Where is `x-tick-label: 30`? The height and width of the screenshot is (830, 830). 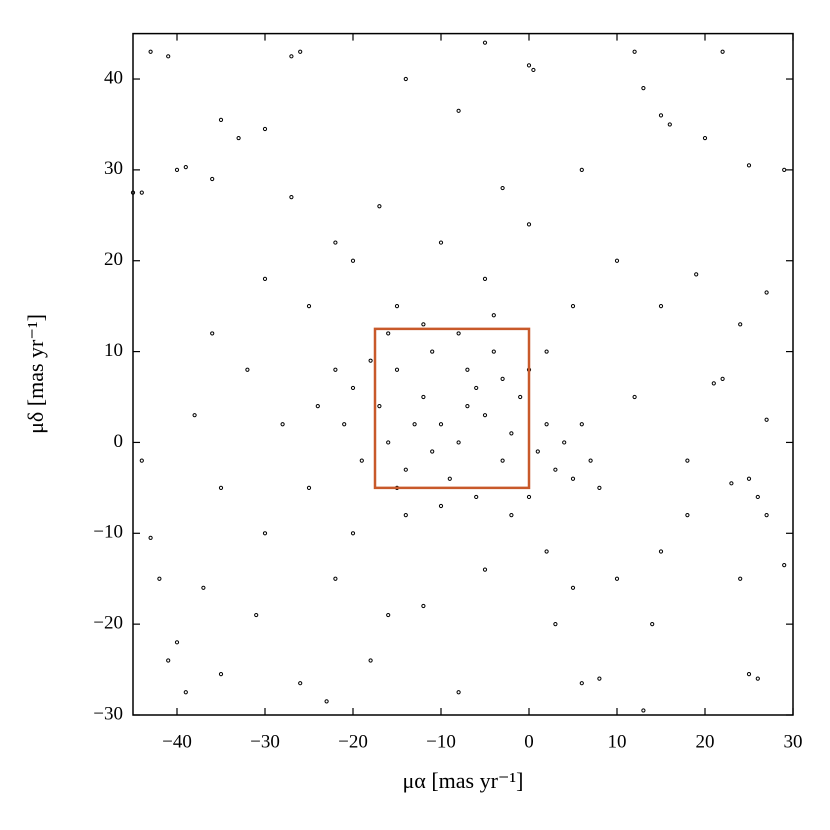 x-tick-label: 30 is located at coordinates (793, 741).